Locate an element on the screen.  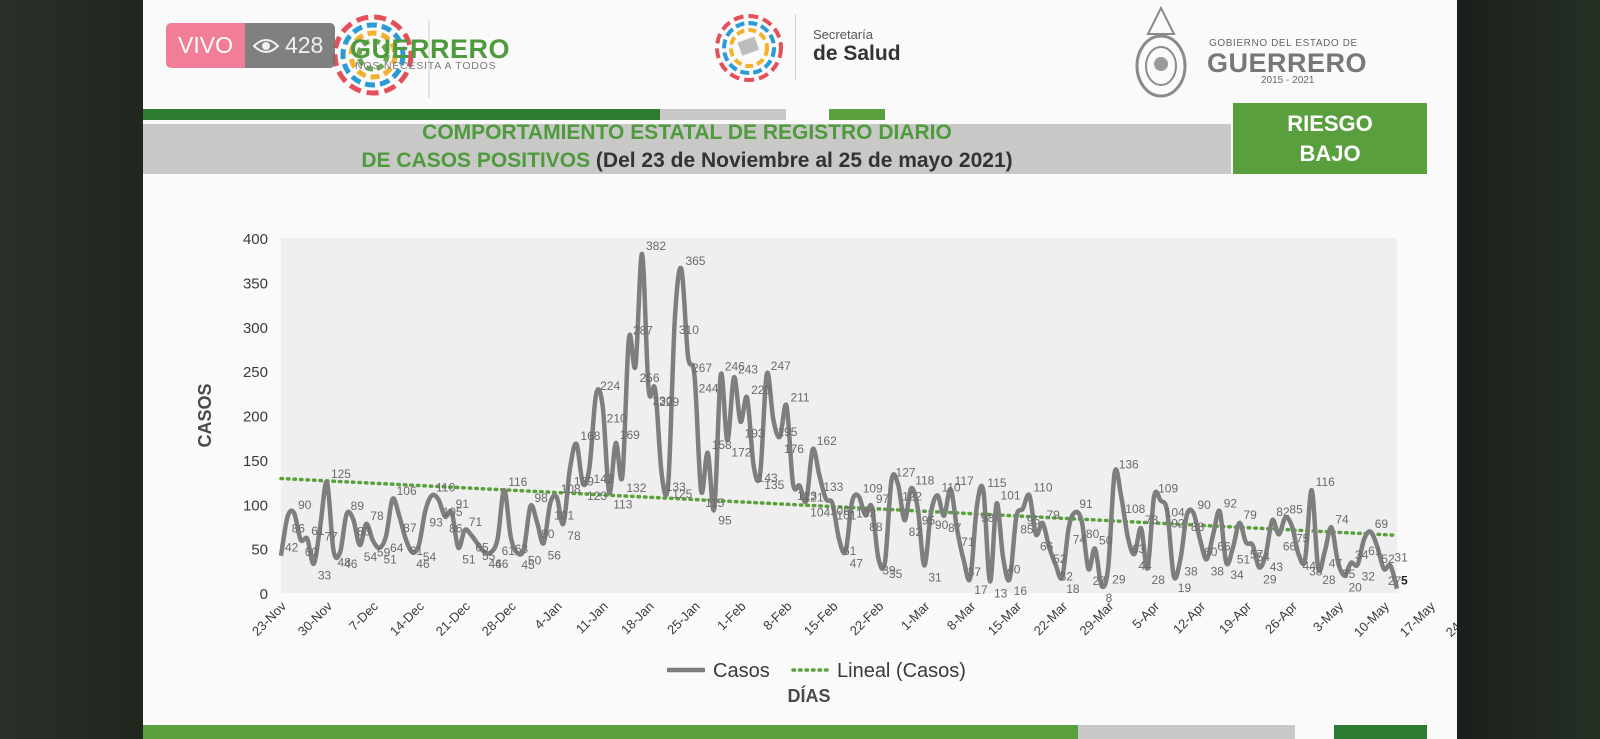
data-label: 33 is located at coordinates (325, 576).